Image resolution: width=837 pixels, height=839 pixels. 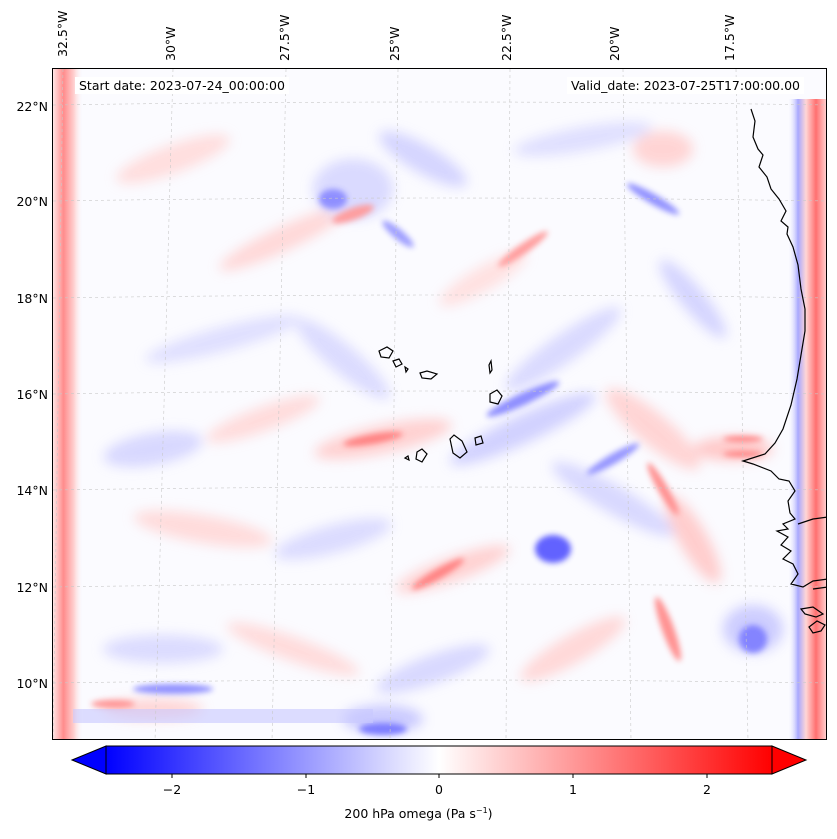 What do you see at coordinates (439, 776) in the screenshot?
I see `colorbar-ticks` at bounding box center [439, 776].